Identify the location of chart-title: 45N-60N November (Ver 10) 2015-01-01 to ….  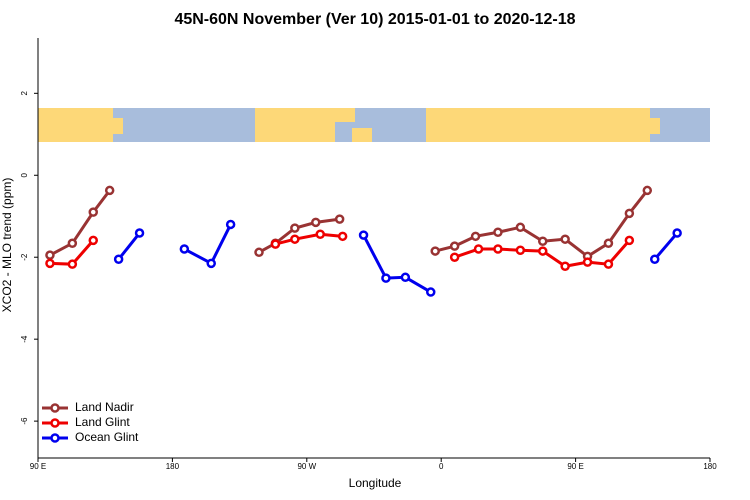
(374, 19).